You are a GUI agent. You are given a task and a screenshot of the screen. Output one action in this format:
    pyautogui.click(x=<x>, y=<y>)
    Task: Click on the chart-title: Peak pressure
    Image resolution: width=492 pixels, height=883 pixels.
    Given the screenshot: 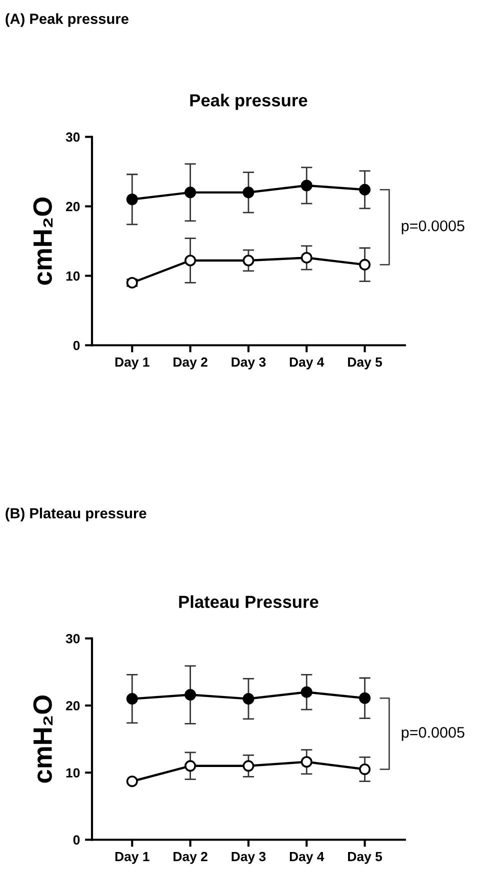 What is the action you would take?
    pyautogui.click(x=249, y=102)
    